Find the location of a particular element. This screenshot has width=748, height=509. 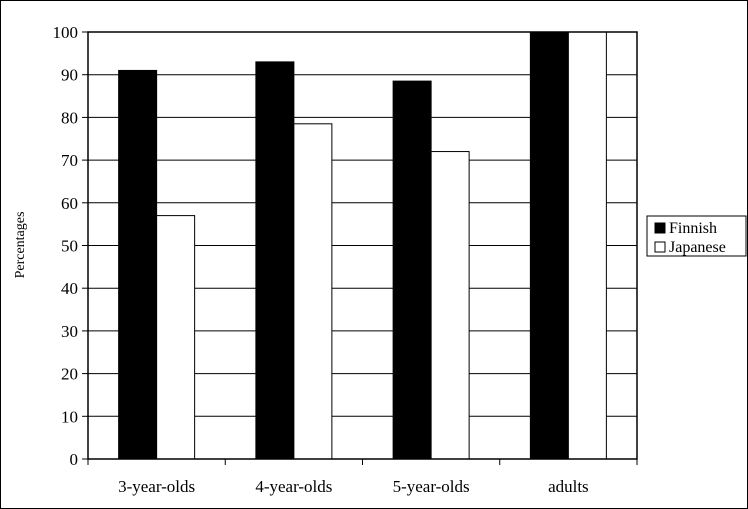

legend-swatch-finnish is located at coordinates (660, 228).